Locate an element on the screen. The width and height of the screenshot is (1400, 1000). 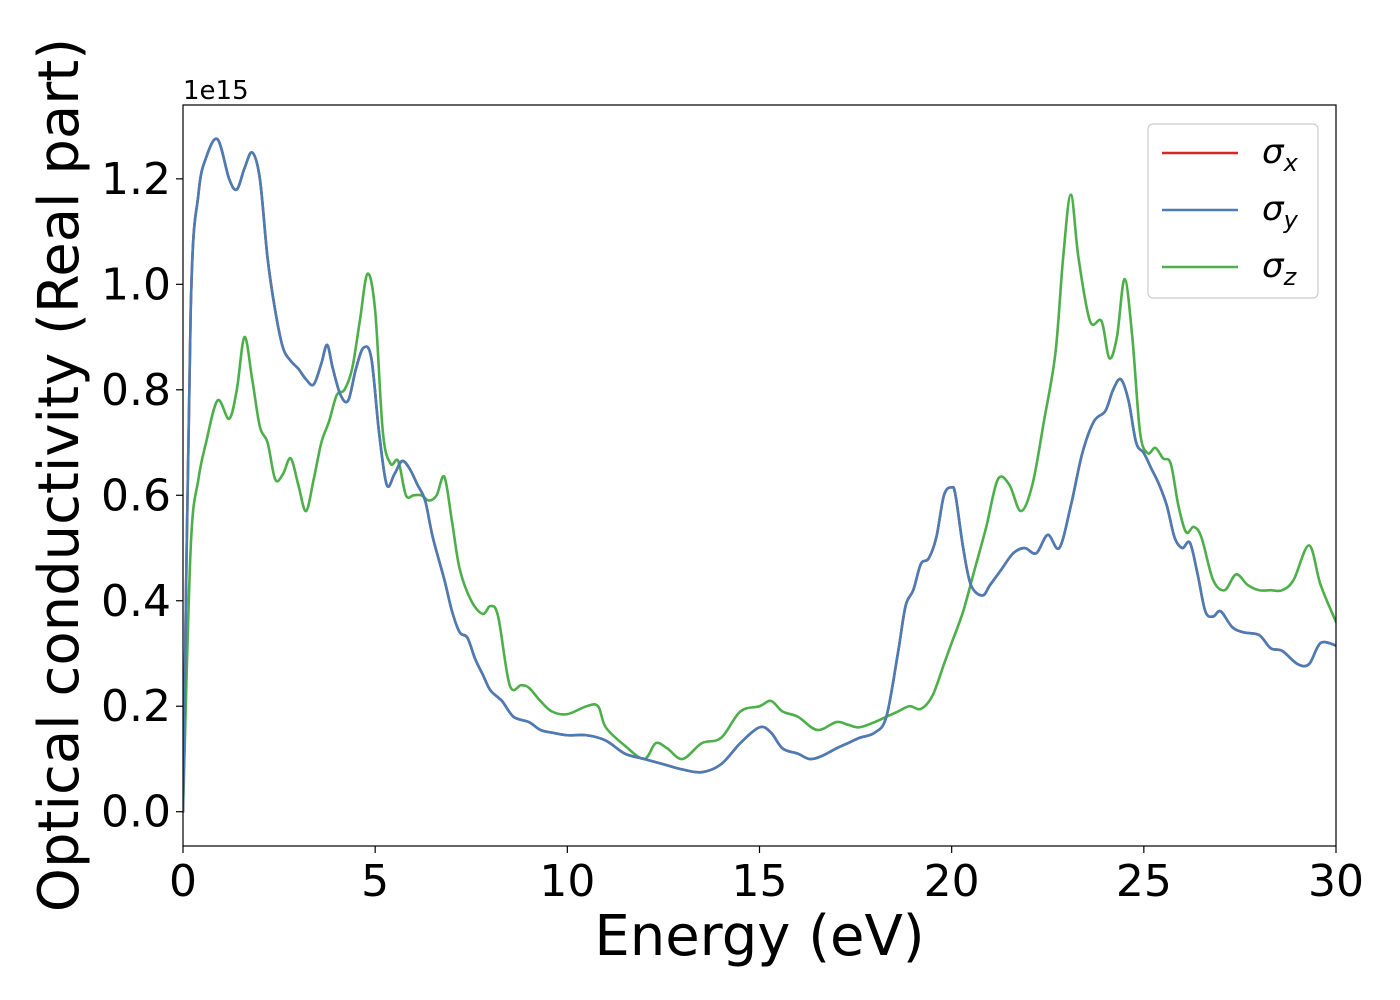
y-tick-label: 0.2 is located at coordinates (136, 706).